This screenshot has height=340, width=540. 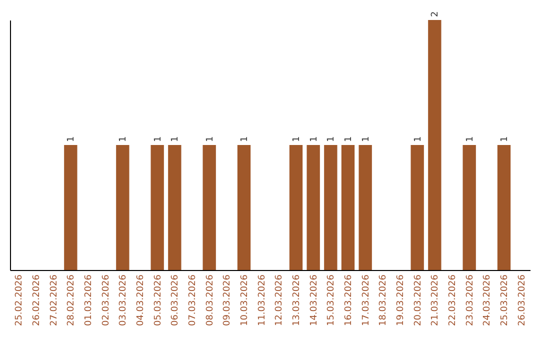 I want to click on x-tick-label: 14.03.2026, so click(x=314, y=300).